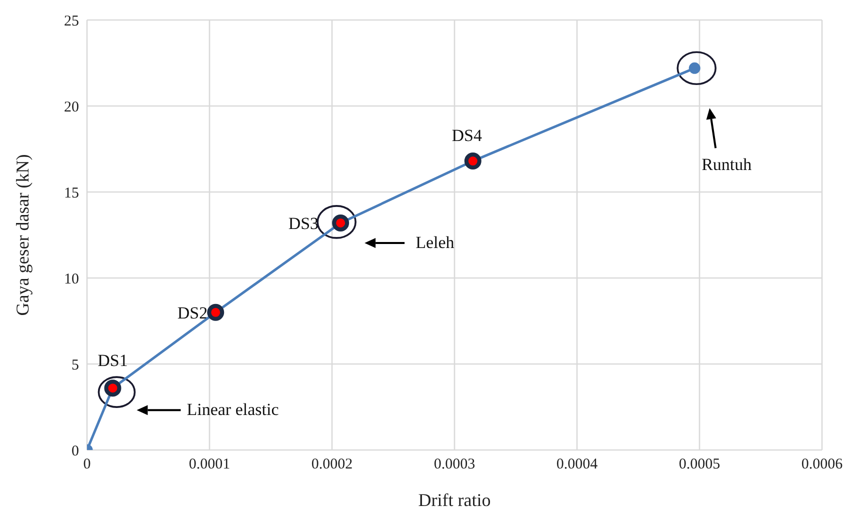  Describe the element at coordinates (22, 235) in the screenshot. I see `y-axis-title: Gaya geser dasar (kN)` at that location.